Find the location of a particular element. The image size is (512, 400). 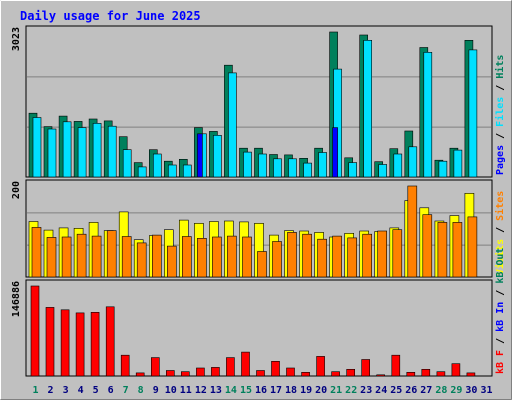

x-tick-label-day-31: 31 is located at coordinates (486, 390).